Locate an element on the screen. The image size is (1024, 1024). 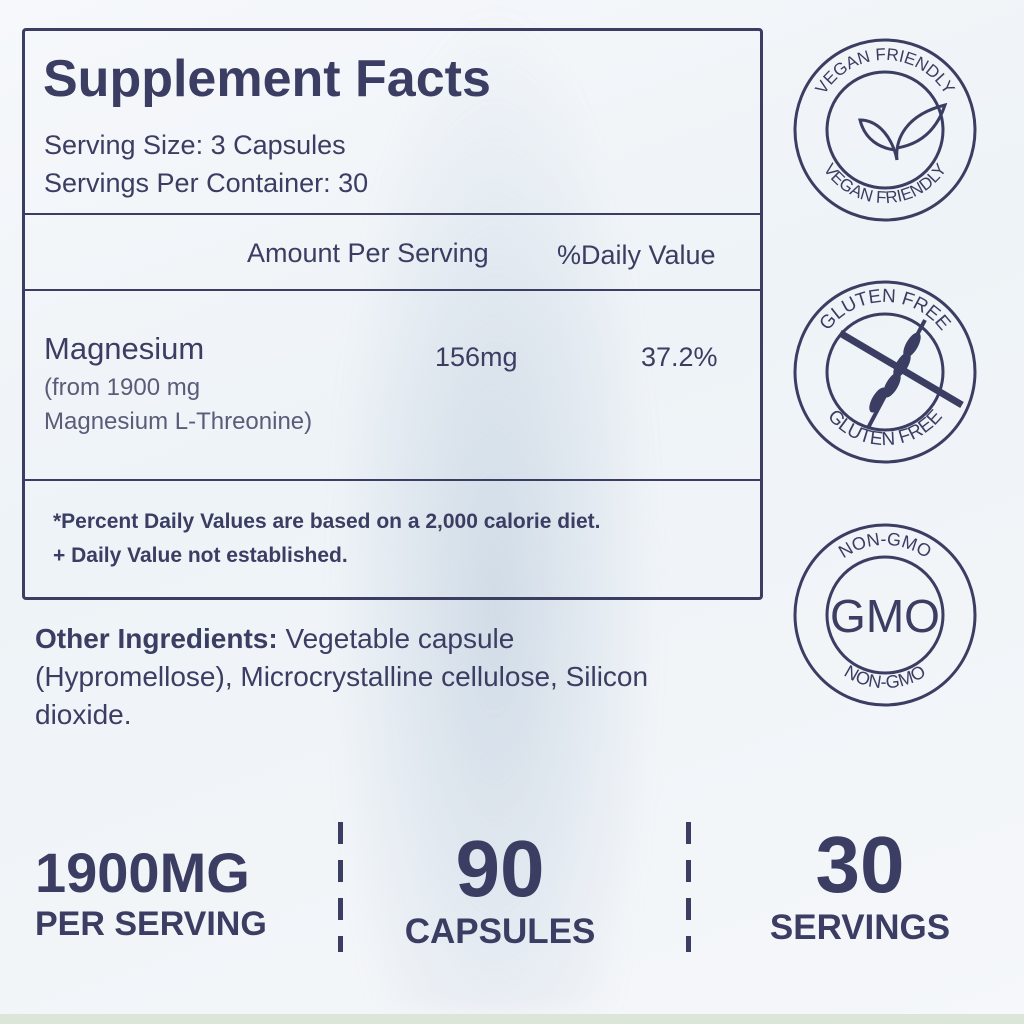
other-ingredients-label: Other Ingredients: is located at coordinates (156, 638).